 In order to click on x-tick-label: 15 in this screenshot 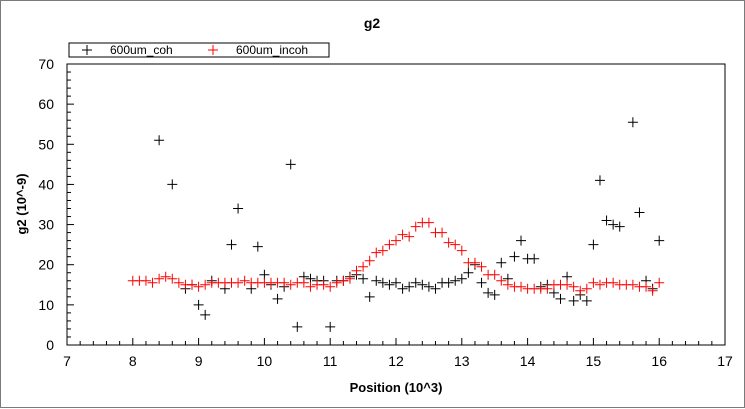, I will do `click(594, 361)`.